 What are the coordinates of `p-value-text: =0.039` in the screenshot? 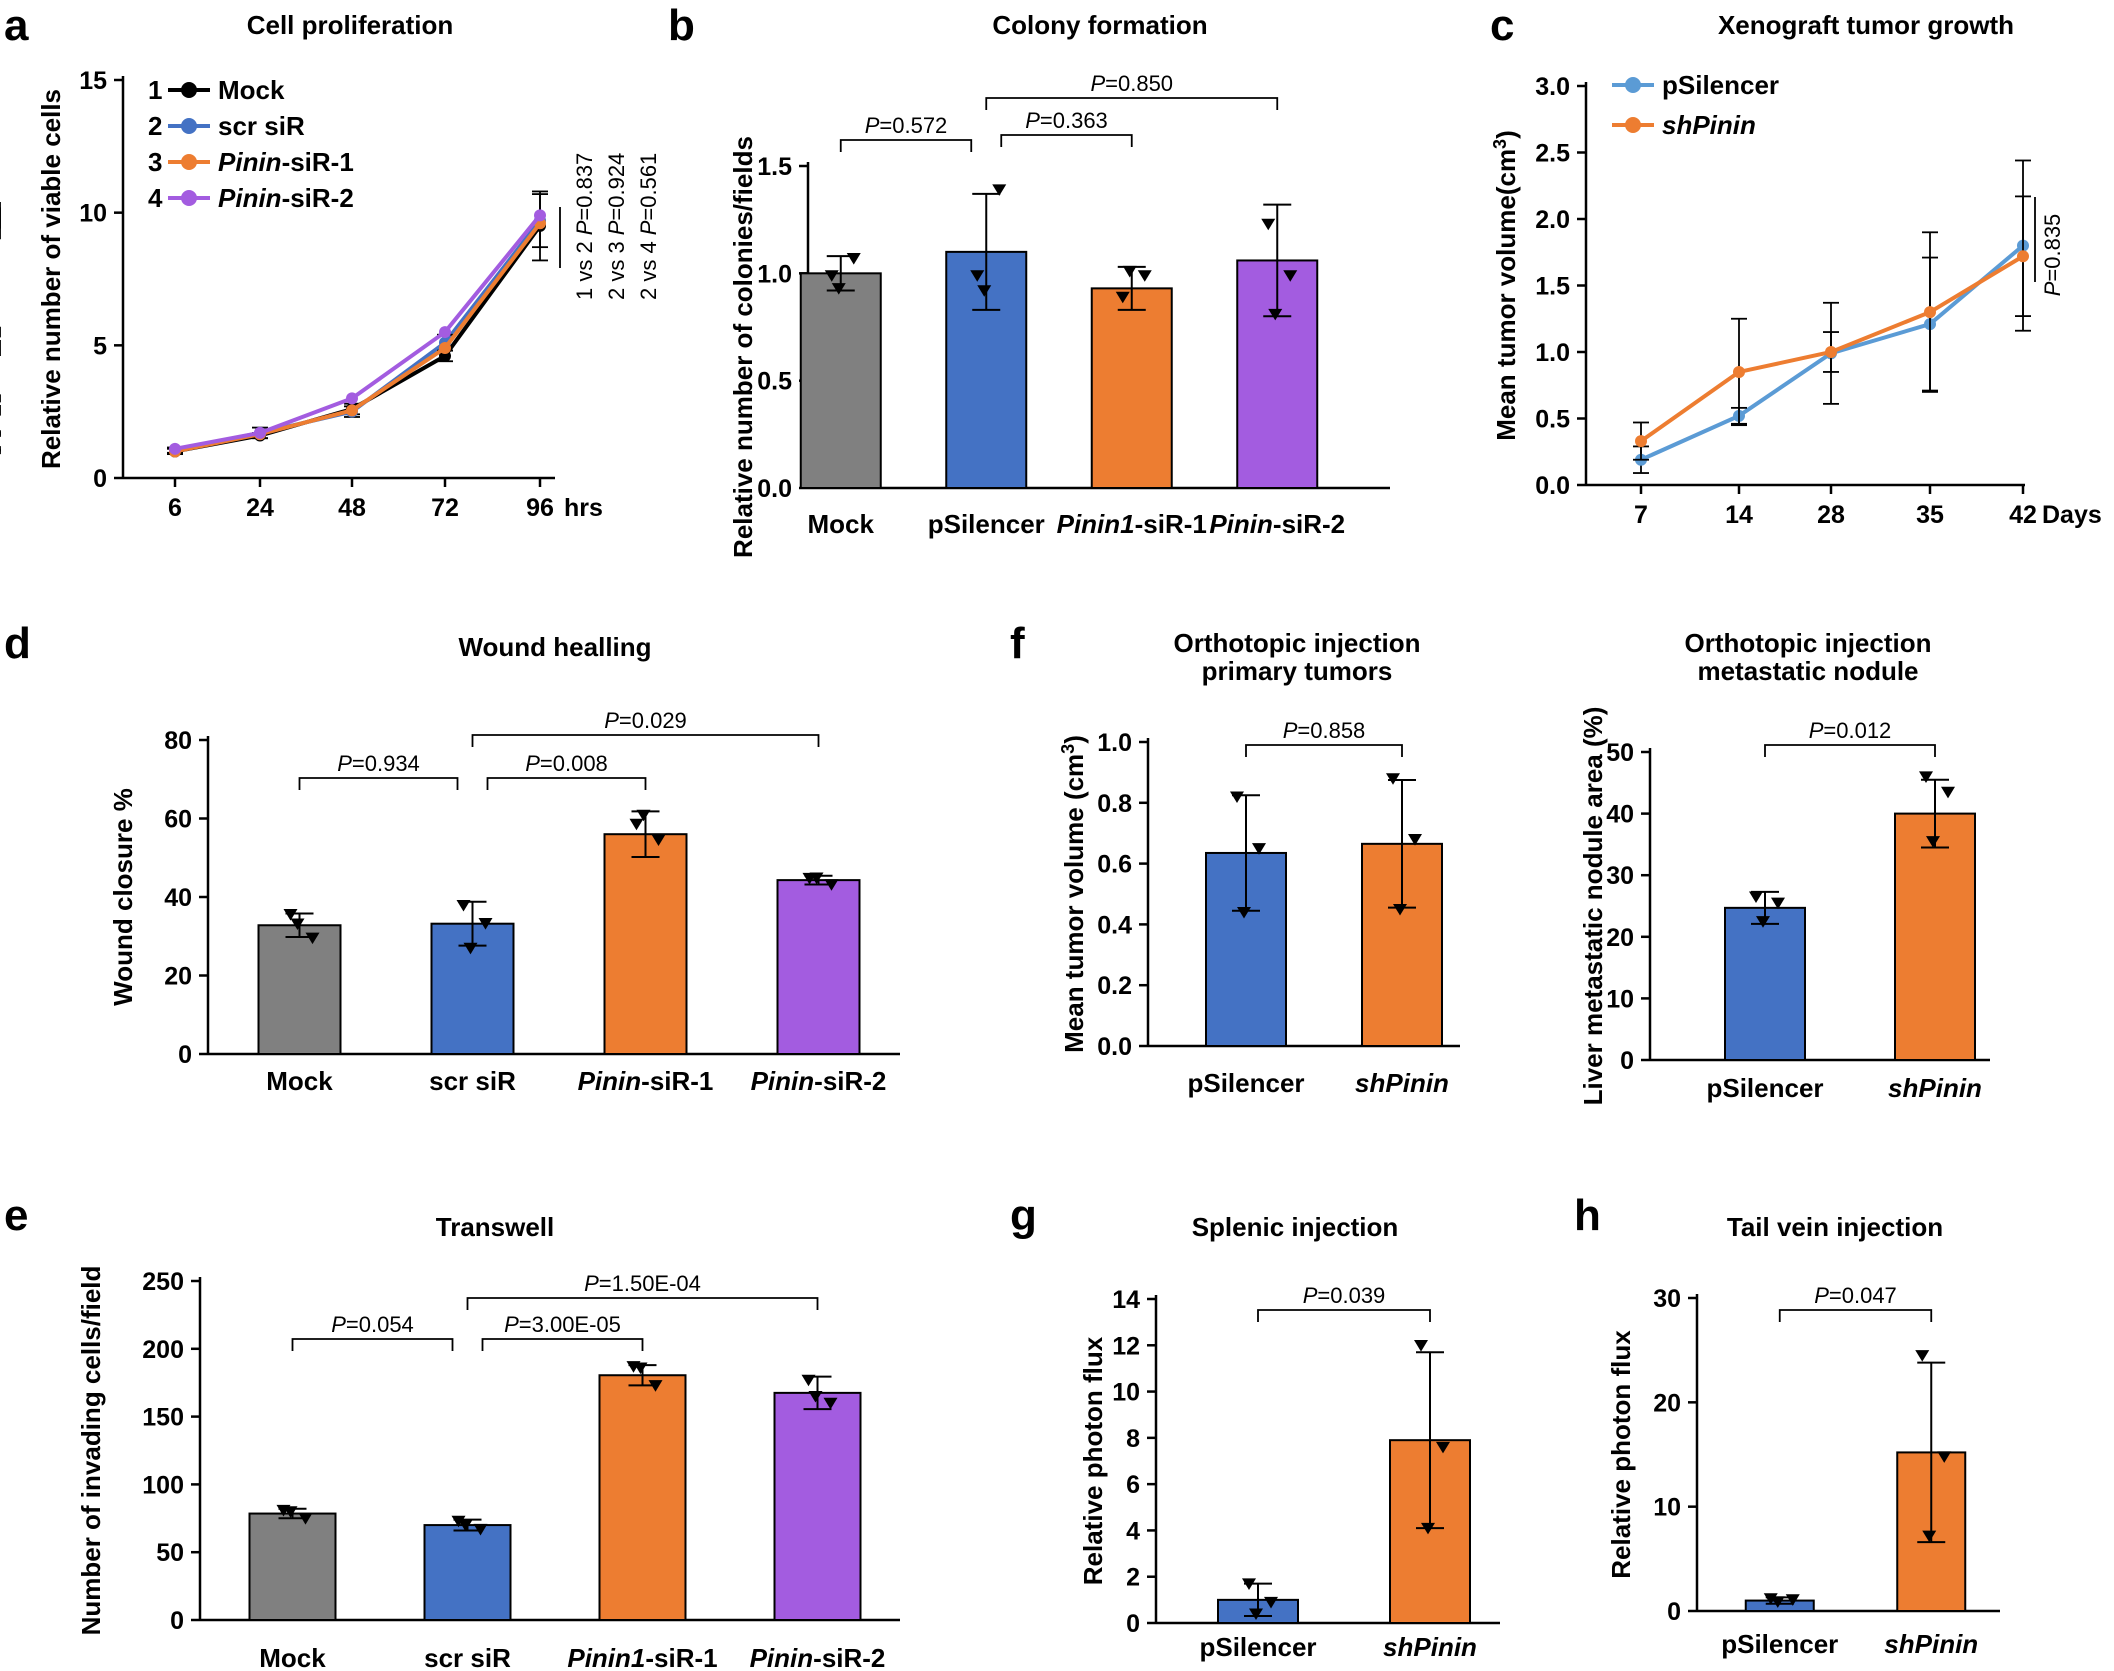 It's located at (1351, 1295).